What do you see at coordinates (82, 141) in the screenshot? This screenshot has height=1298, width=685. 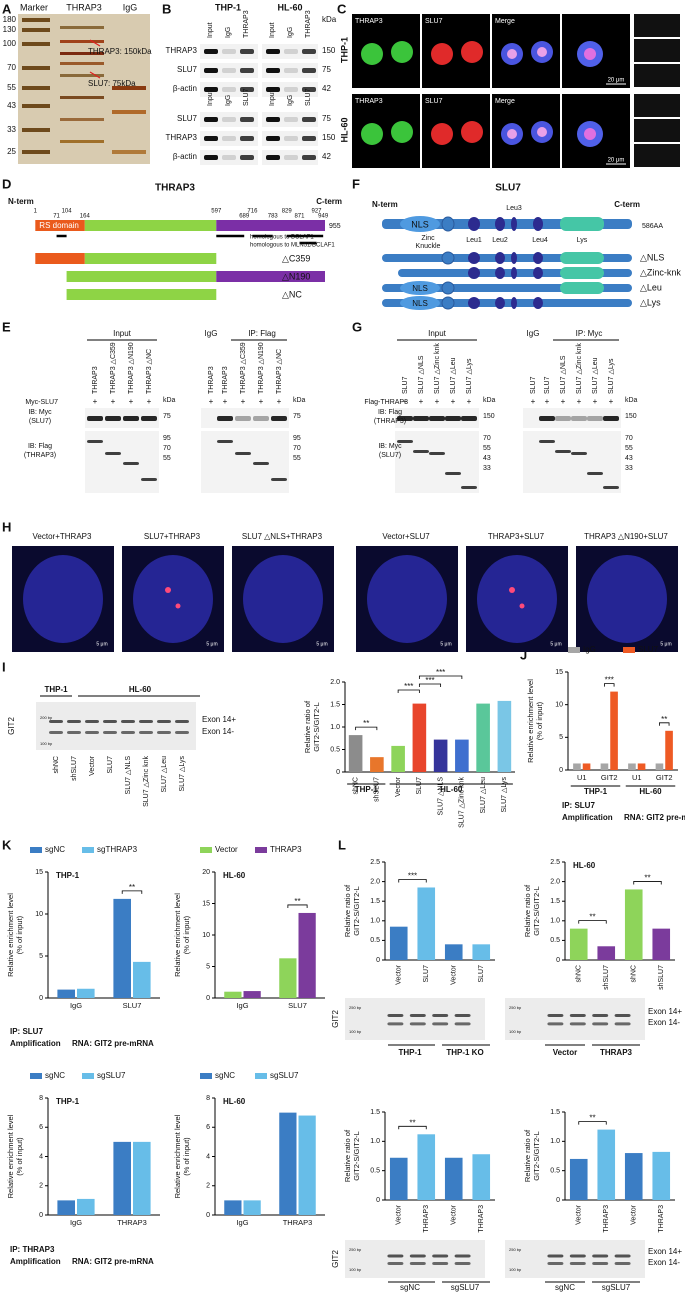 I see `gel-band` at bounding box center [82, 141].